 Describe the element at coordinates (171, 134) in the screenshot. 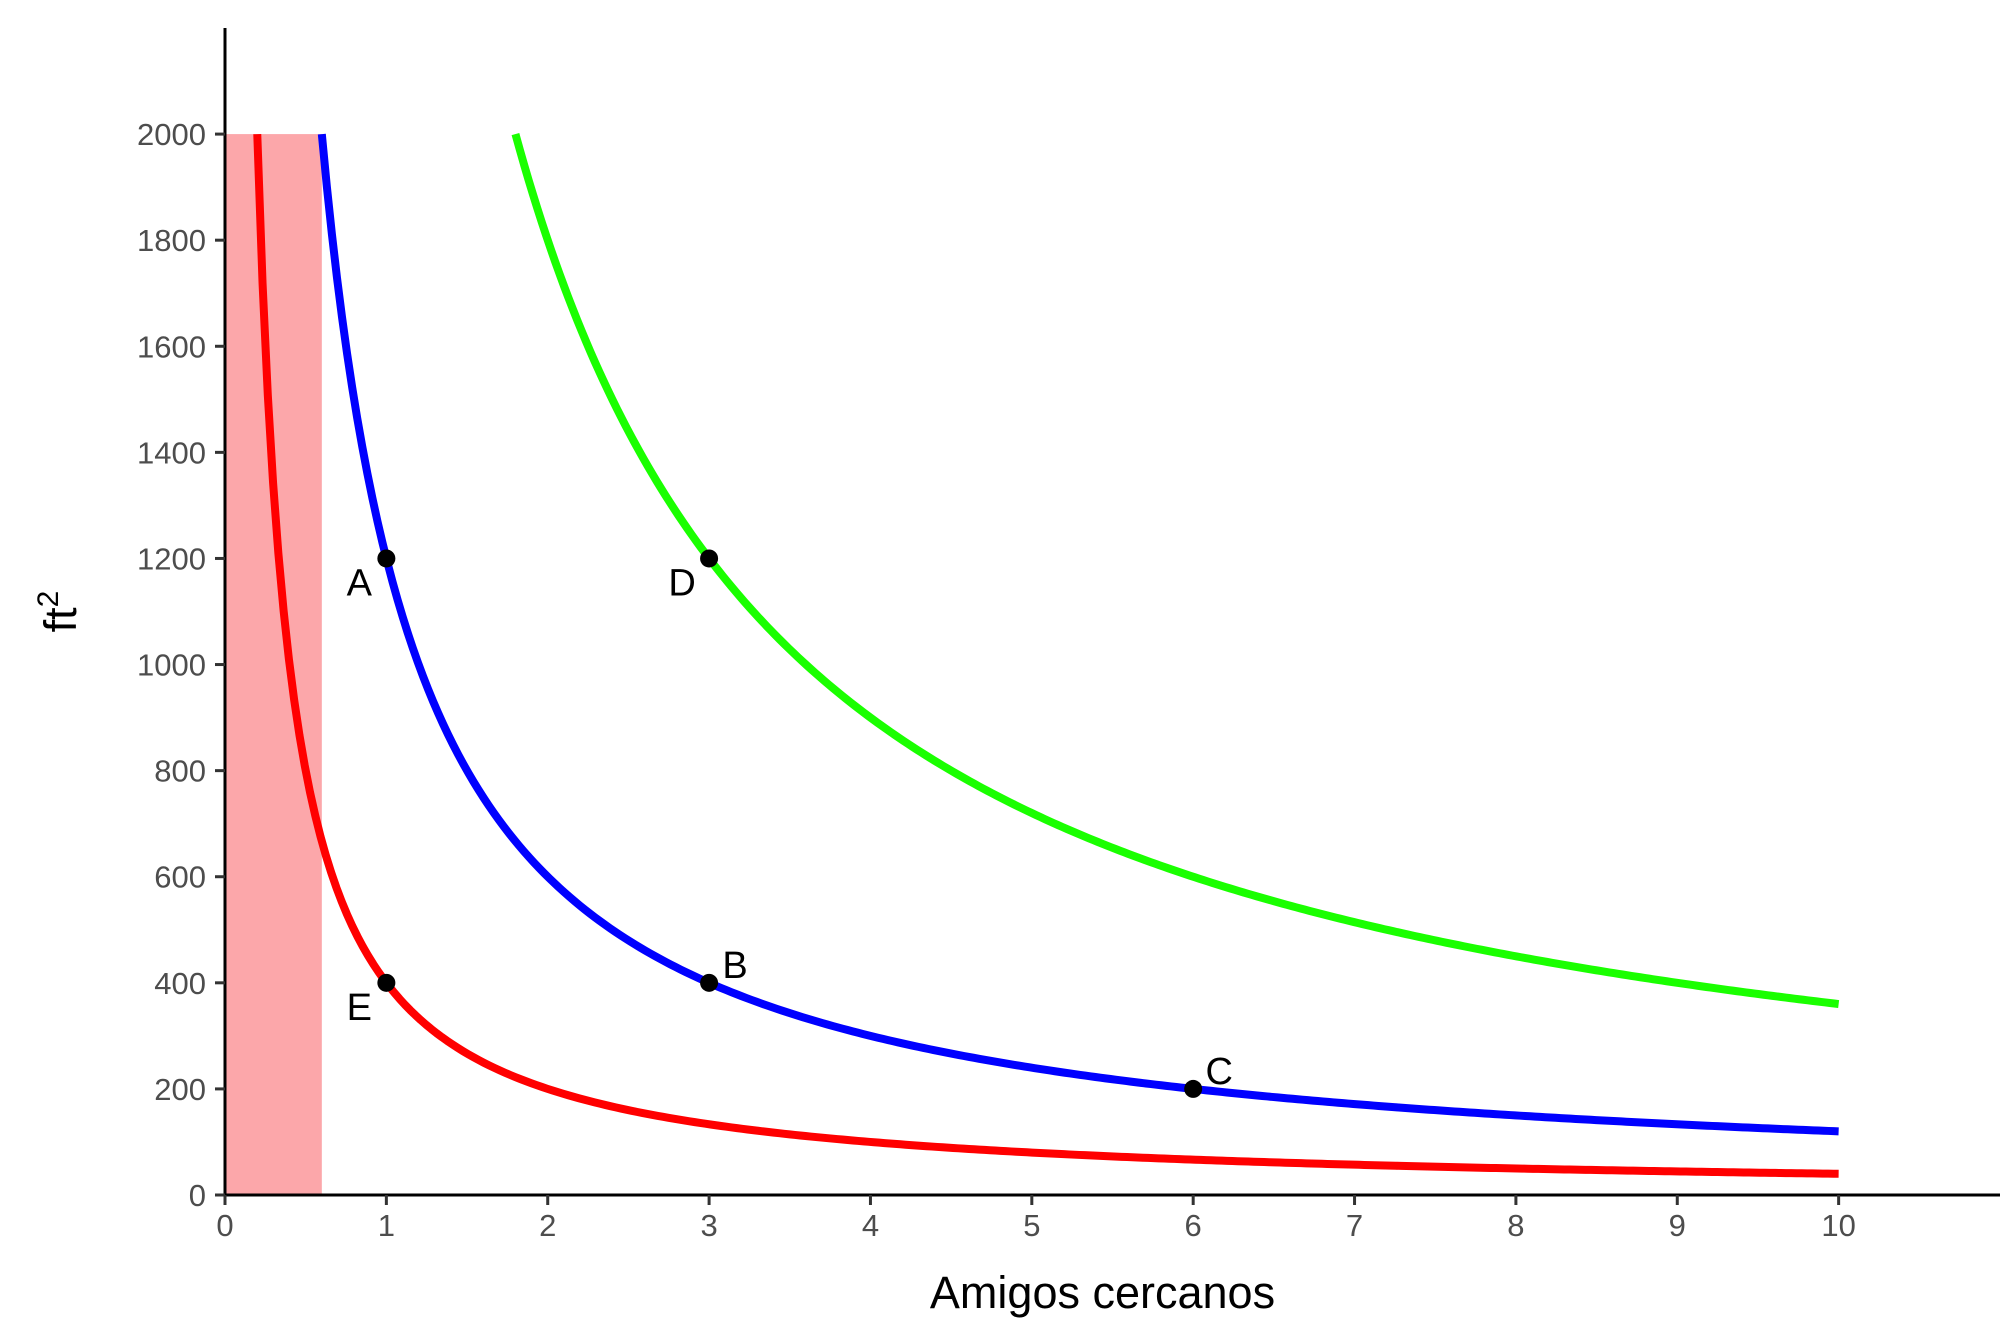

I see `y-tick-label: 2000` at that location.